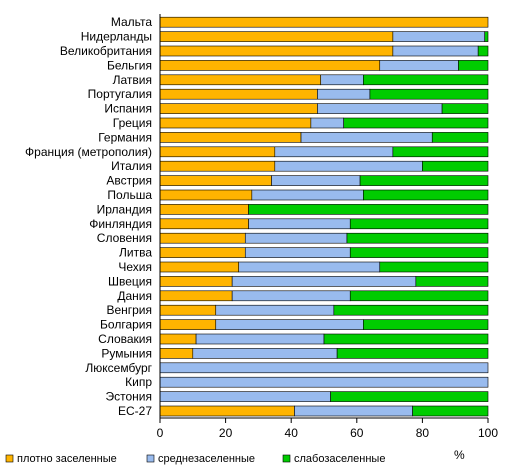 This screenshot has height=476, width=515. I want to click on category-label: Испания, so click(128, 109).